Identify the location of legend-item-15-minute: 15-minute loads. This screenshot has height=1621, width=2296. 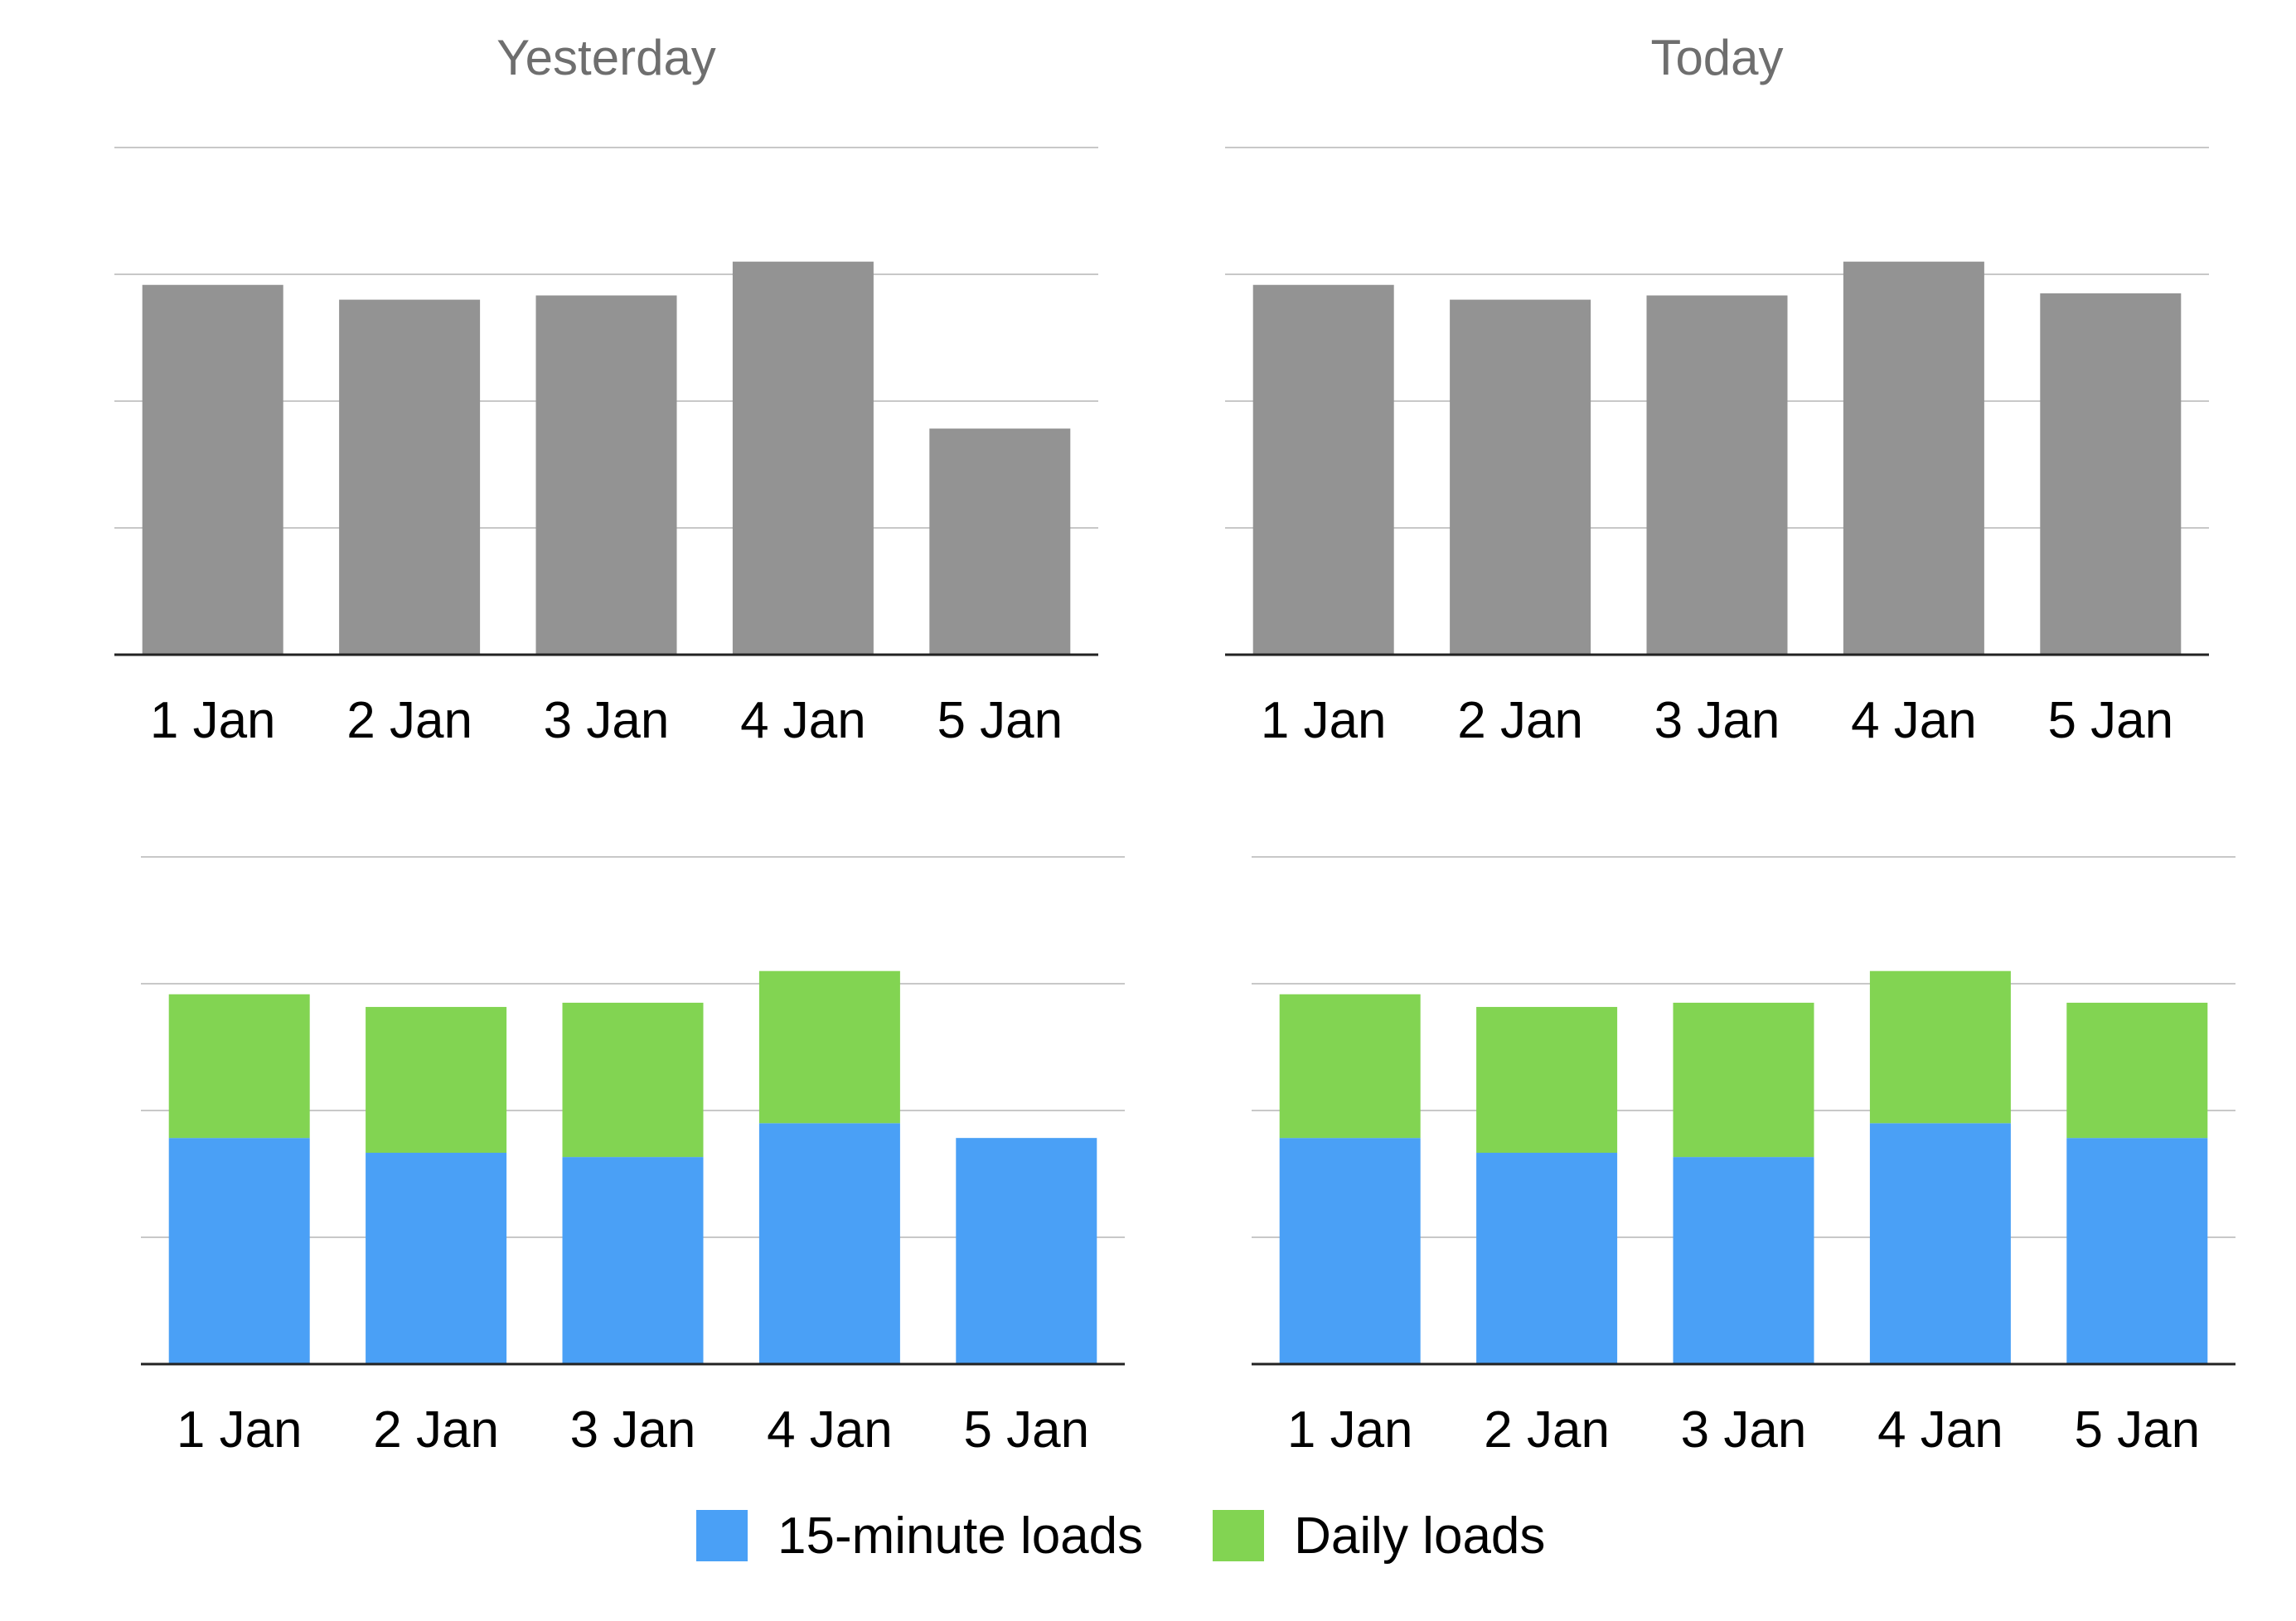
(920, 1536).